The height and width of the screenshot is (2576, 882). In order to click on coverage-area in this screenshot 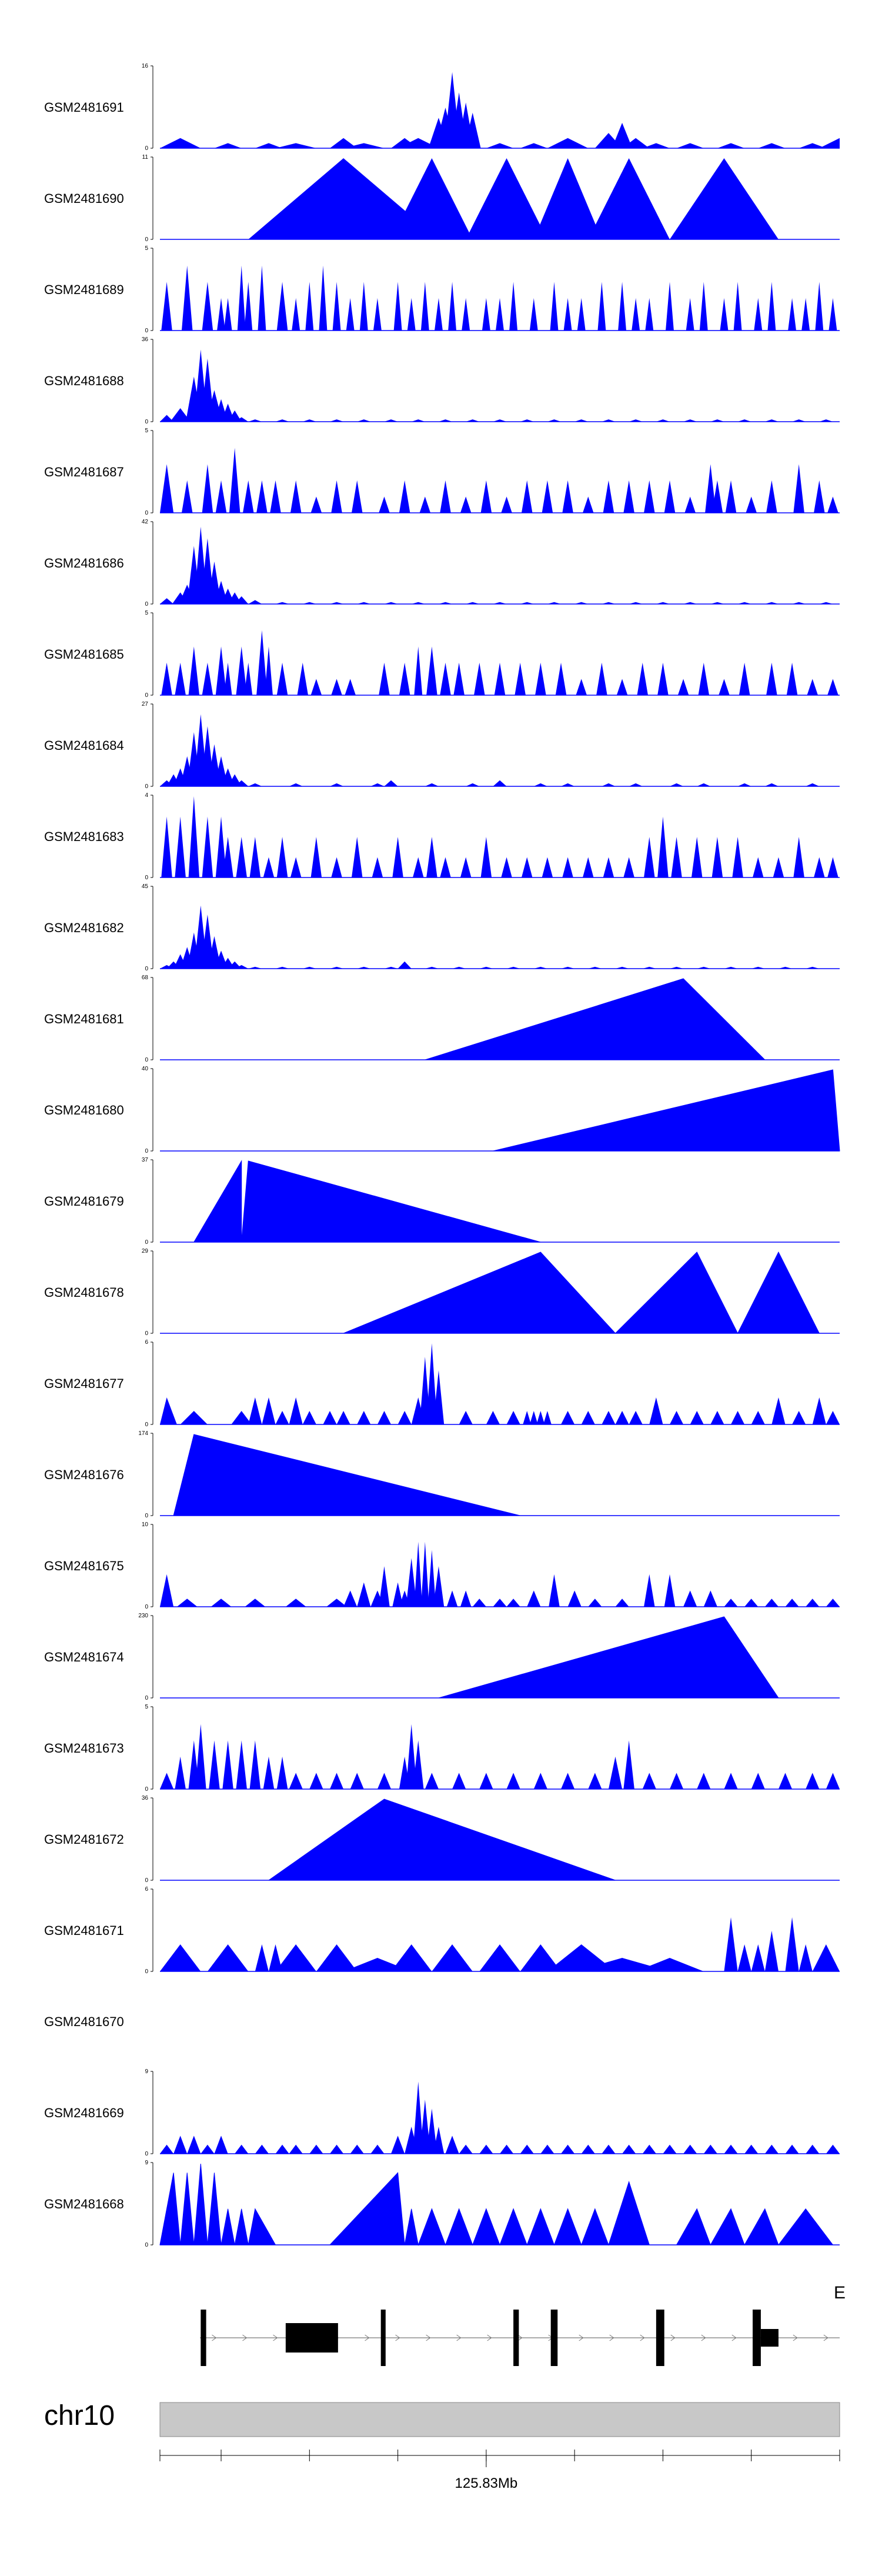, I will do `click(496, 2204)`.